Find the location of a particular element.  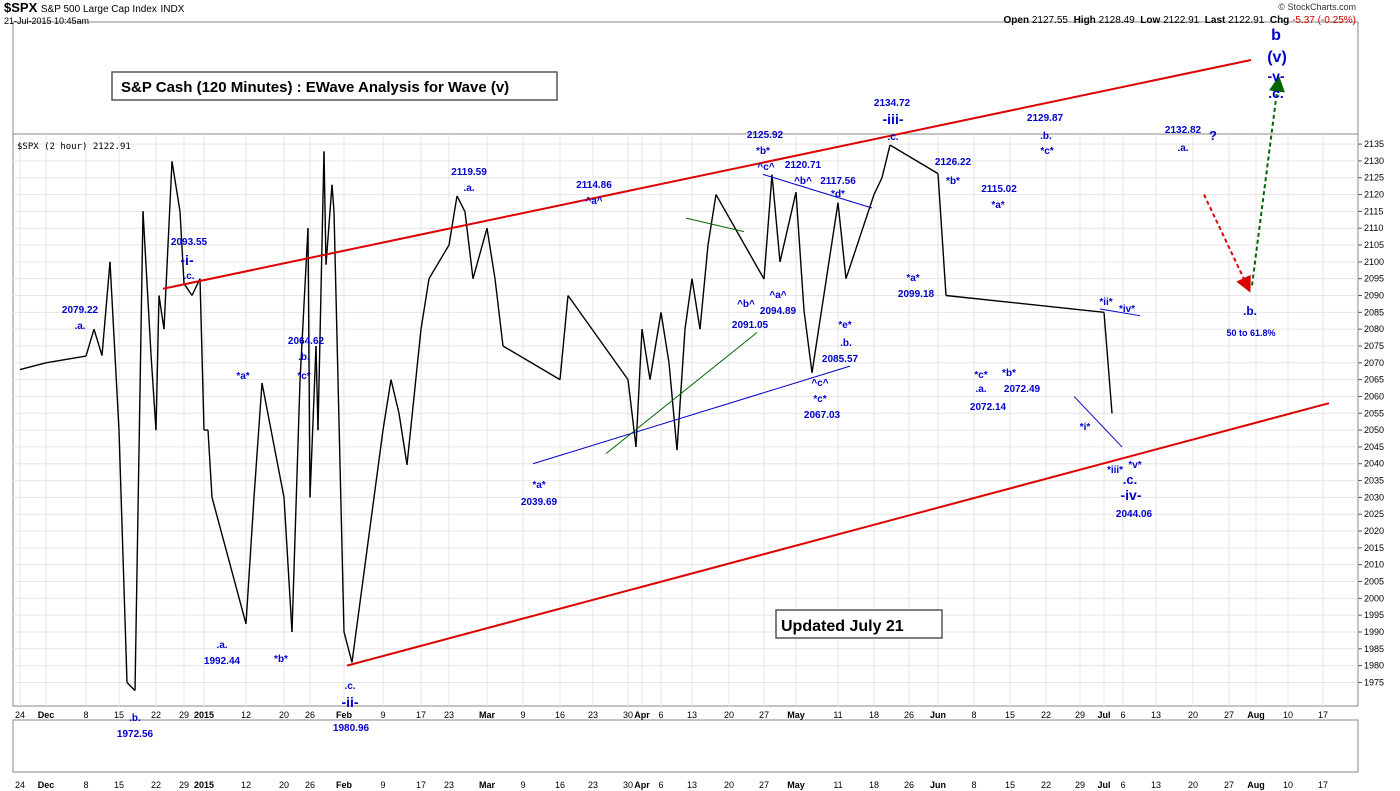

x-tick-label-lower: 29 is located at coordinates (1080, 785).